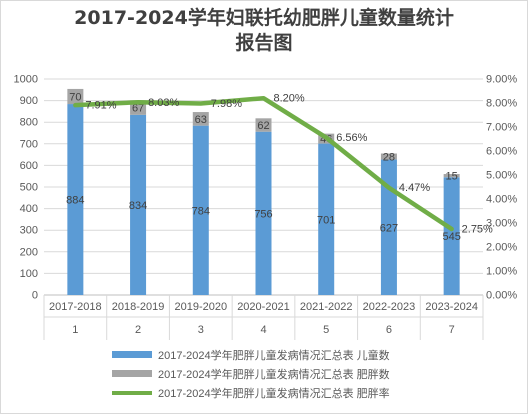  Describe the element at coordinates (326, 330) in the screenshot. I see `x-tick-index: 5` at that location.